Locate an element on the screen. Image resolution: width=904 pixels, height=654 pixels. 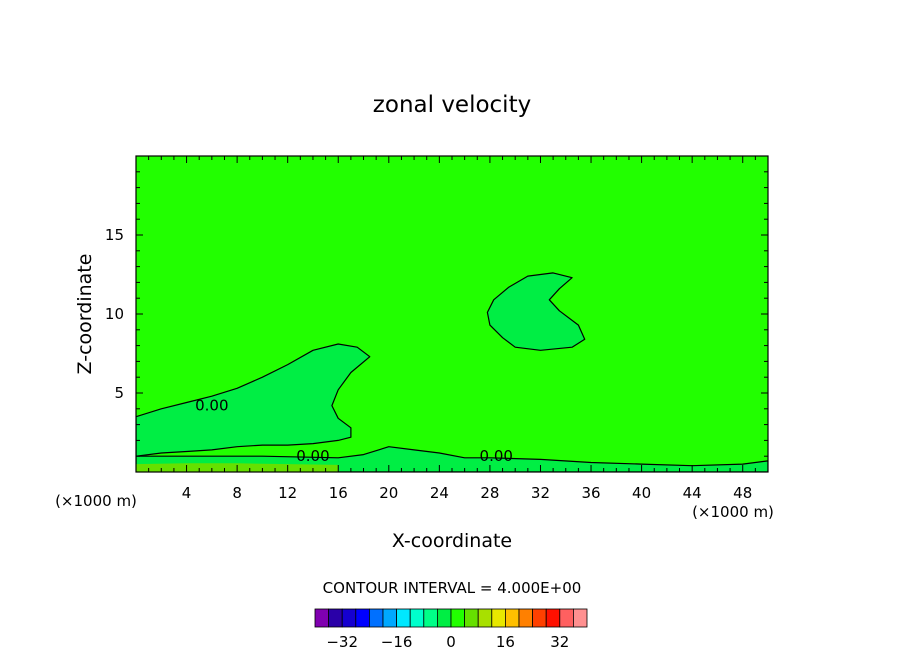
x-tick-label: 28 is located at coordinates (489, 493).